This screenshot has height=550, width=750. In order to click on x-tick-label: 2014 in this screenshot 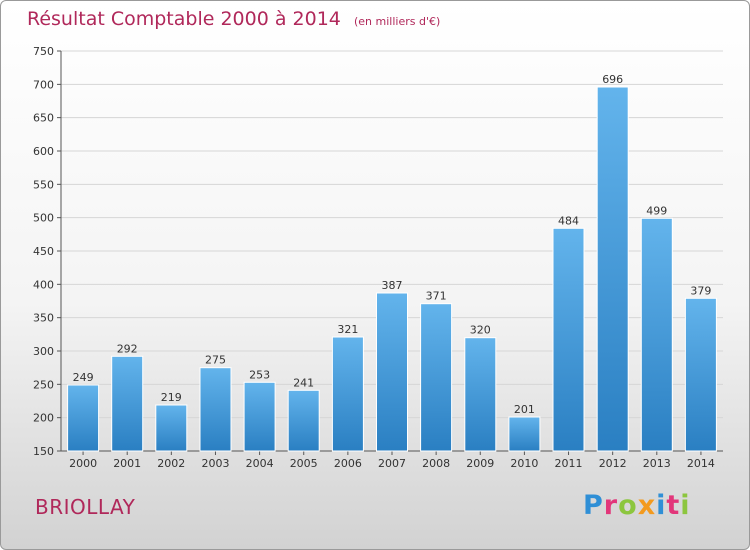, I will do `click(701, 463)`.